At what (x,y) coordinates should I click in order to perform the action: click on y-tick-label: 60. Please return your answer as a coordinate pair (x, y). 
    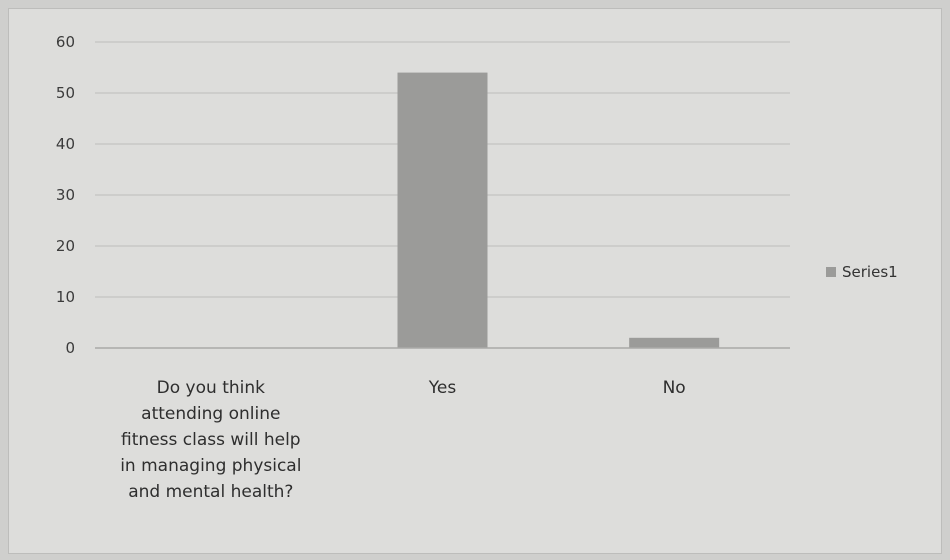
    Looking at the image, I should click on (65, 42).